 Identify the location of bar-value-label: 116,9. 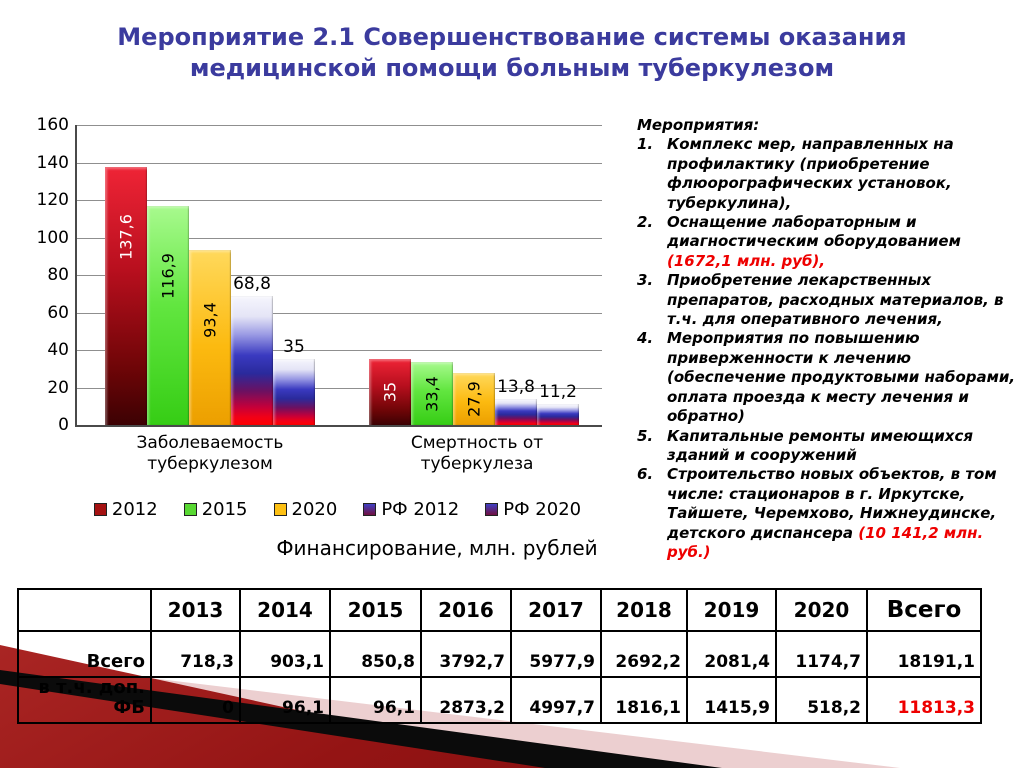
(168, 275).